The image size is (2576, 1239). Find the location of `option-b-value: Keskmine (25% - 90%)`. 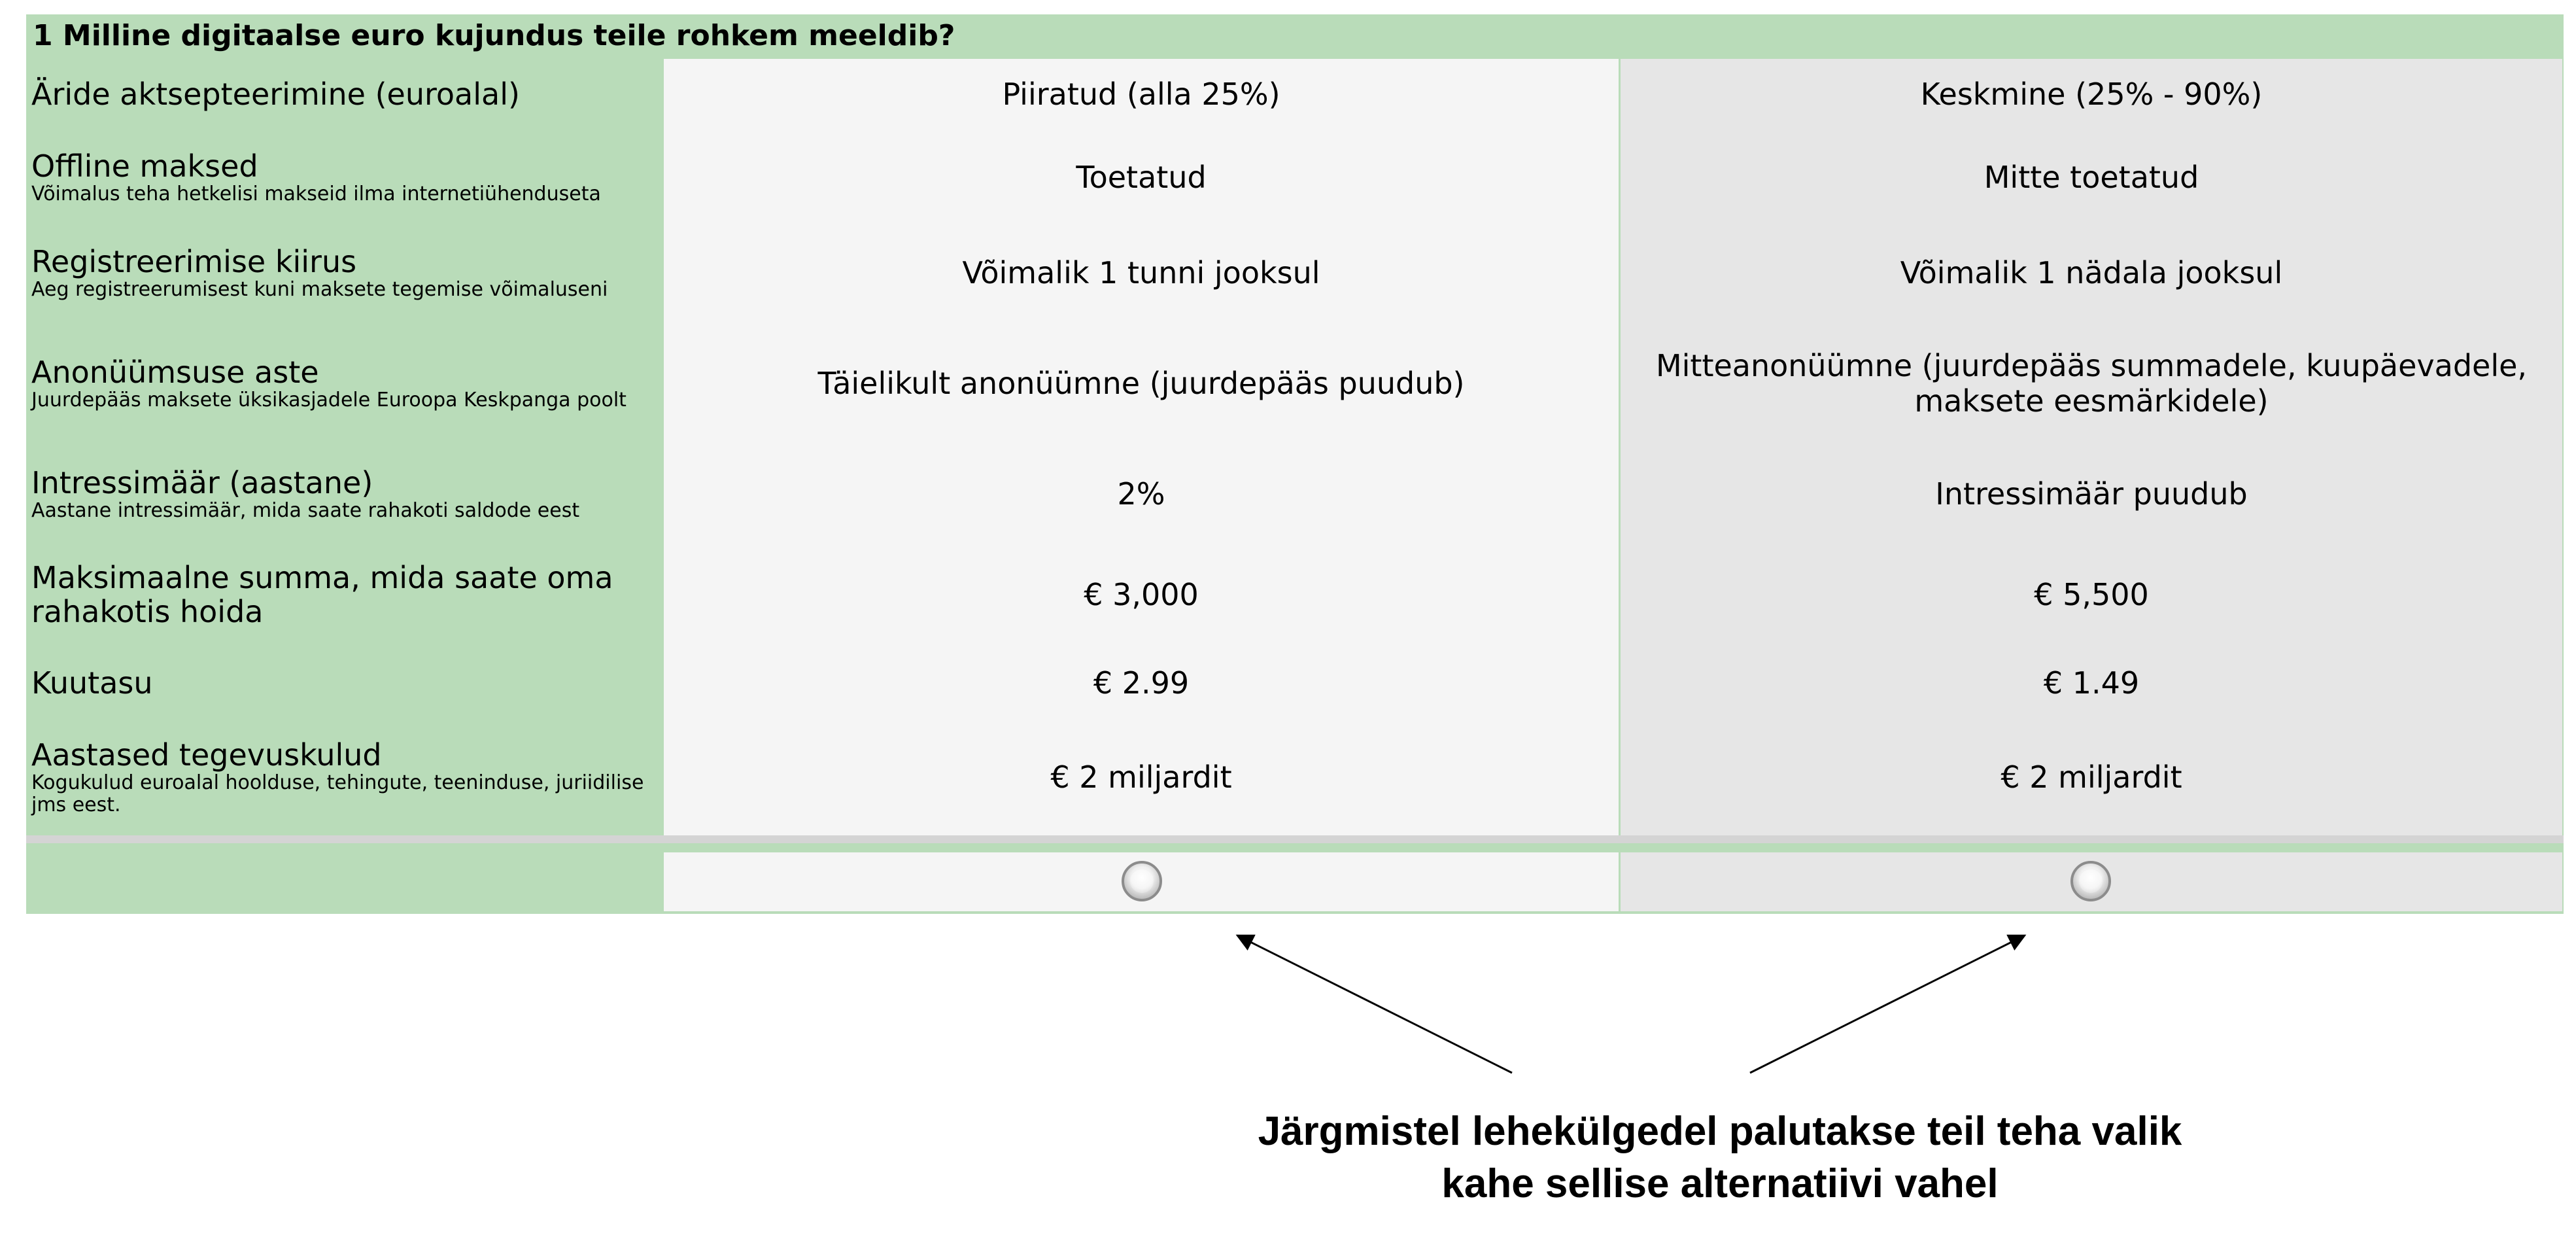

option-b-value: Keskmine (25% - 90%) is located at coordinates (2091, 94).